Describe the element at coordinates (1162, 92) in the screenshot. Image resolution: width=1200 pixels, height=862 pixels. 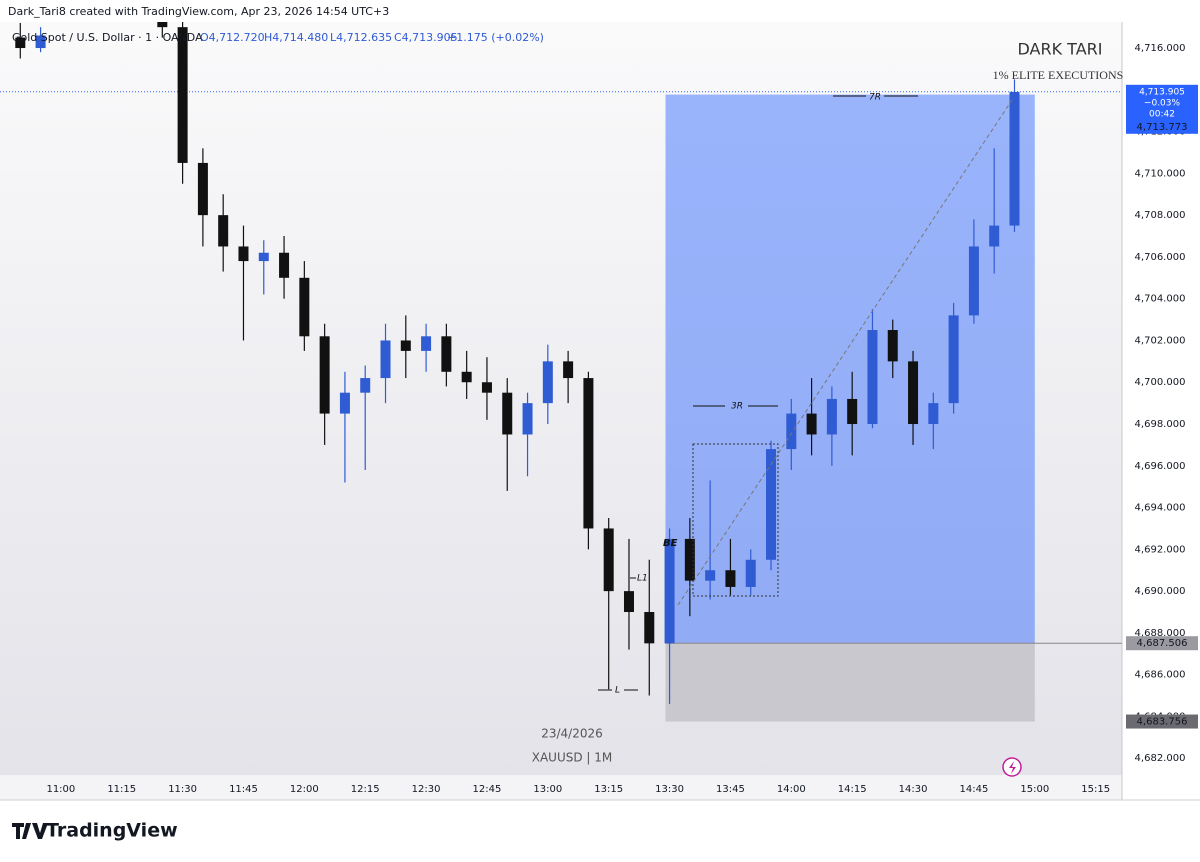
I see `last-price-label: 4,713.905` at that location.